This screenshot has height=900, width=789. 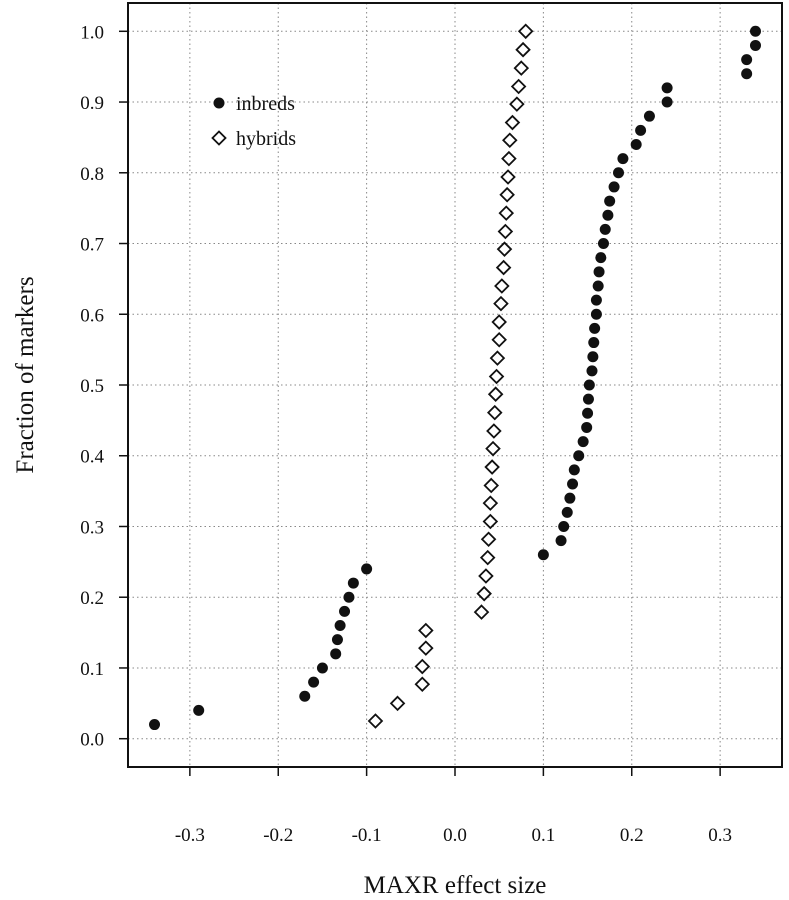 I want to click on x-tick-label: 0.3, so click(x=720, y=835).